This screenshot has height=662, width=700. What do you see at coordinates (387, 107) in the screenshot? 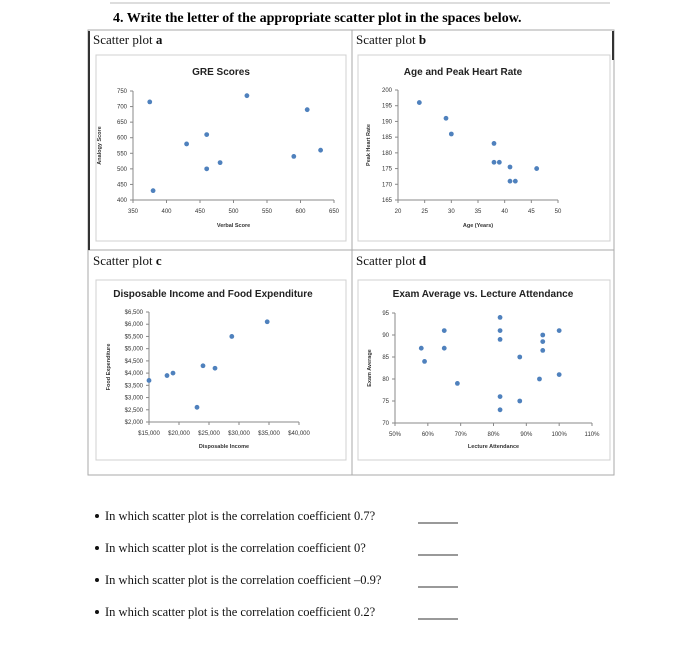
I see `y-tick-label: 195` at bounding box center [387, 107].